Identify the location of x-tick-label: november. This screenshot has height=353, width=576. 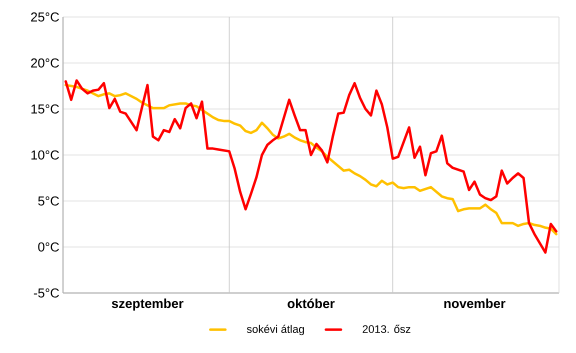
(475, 303).